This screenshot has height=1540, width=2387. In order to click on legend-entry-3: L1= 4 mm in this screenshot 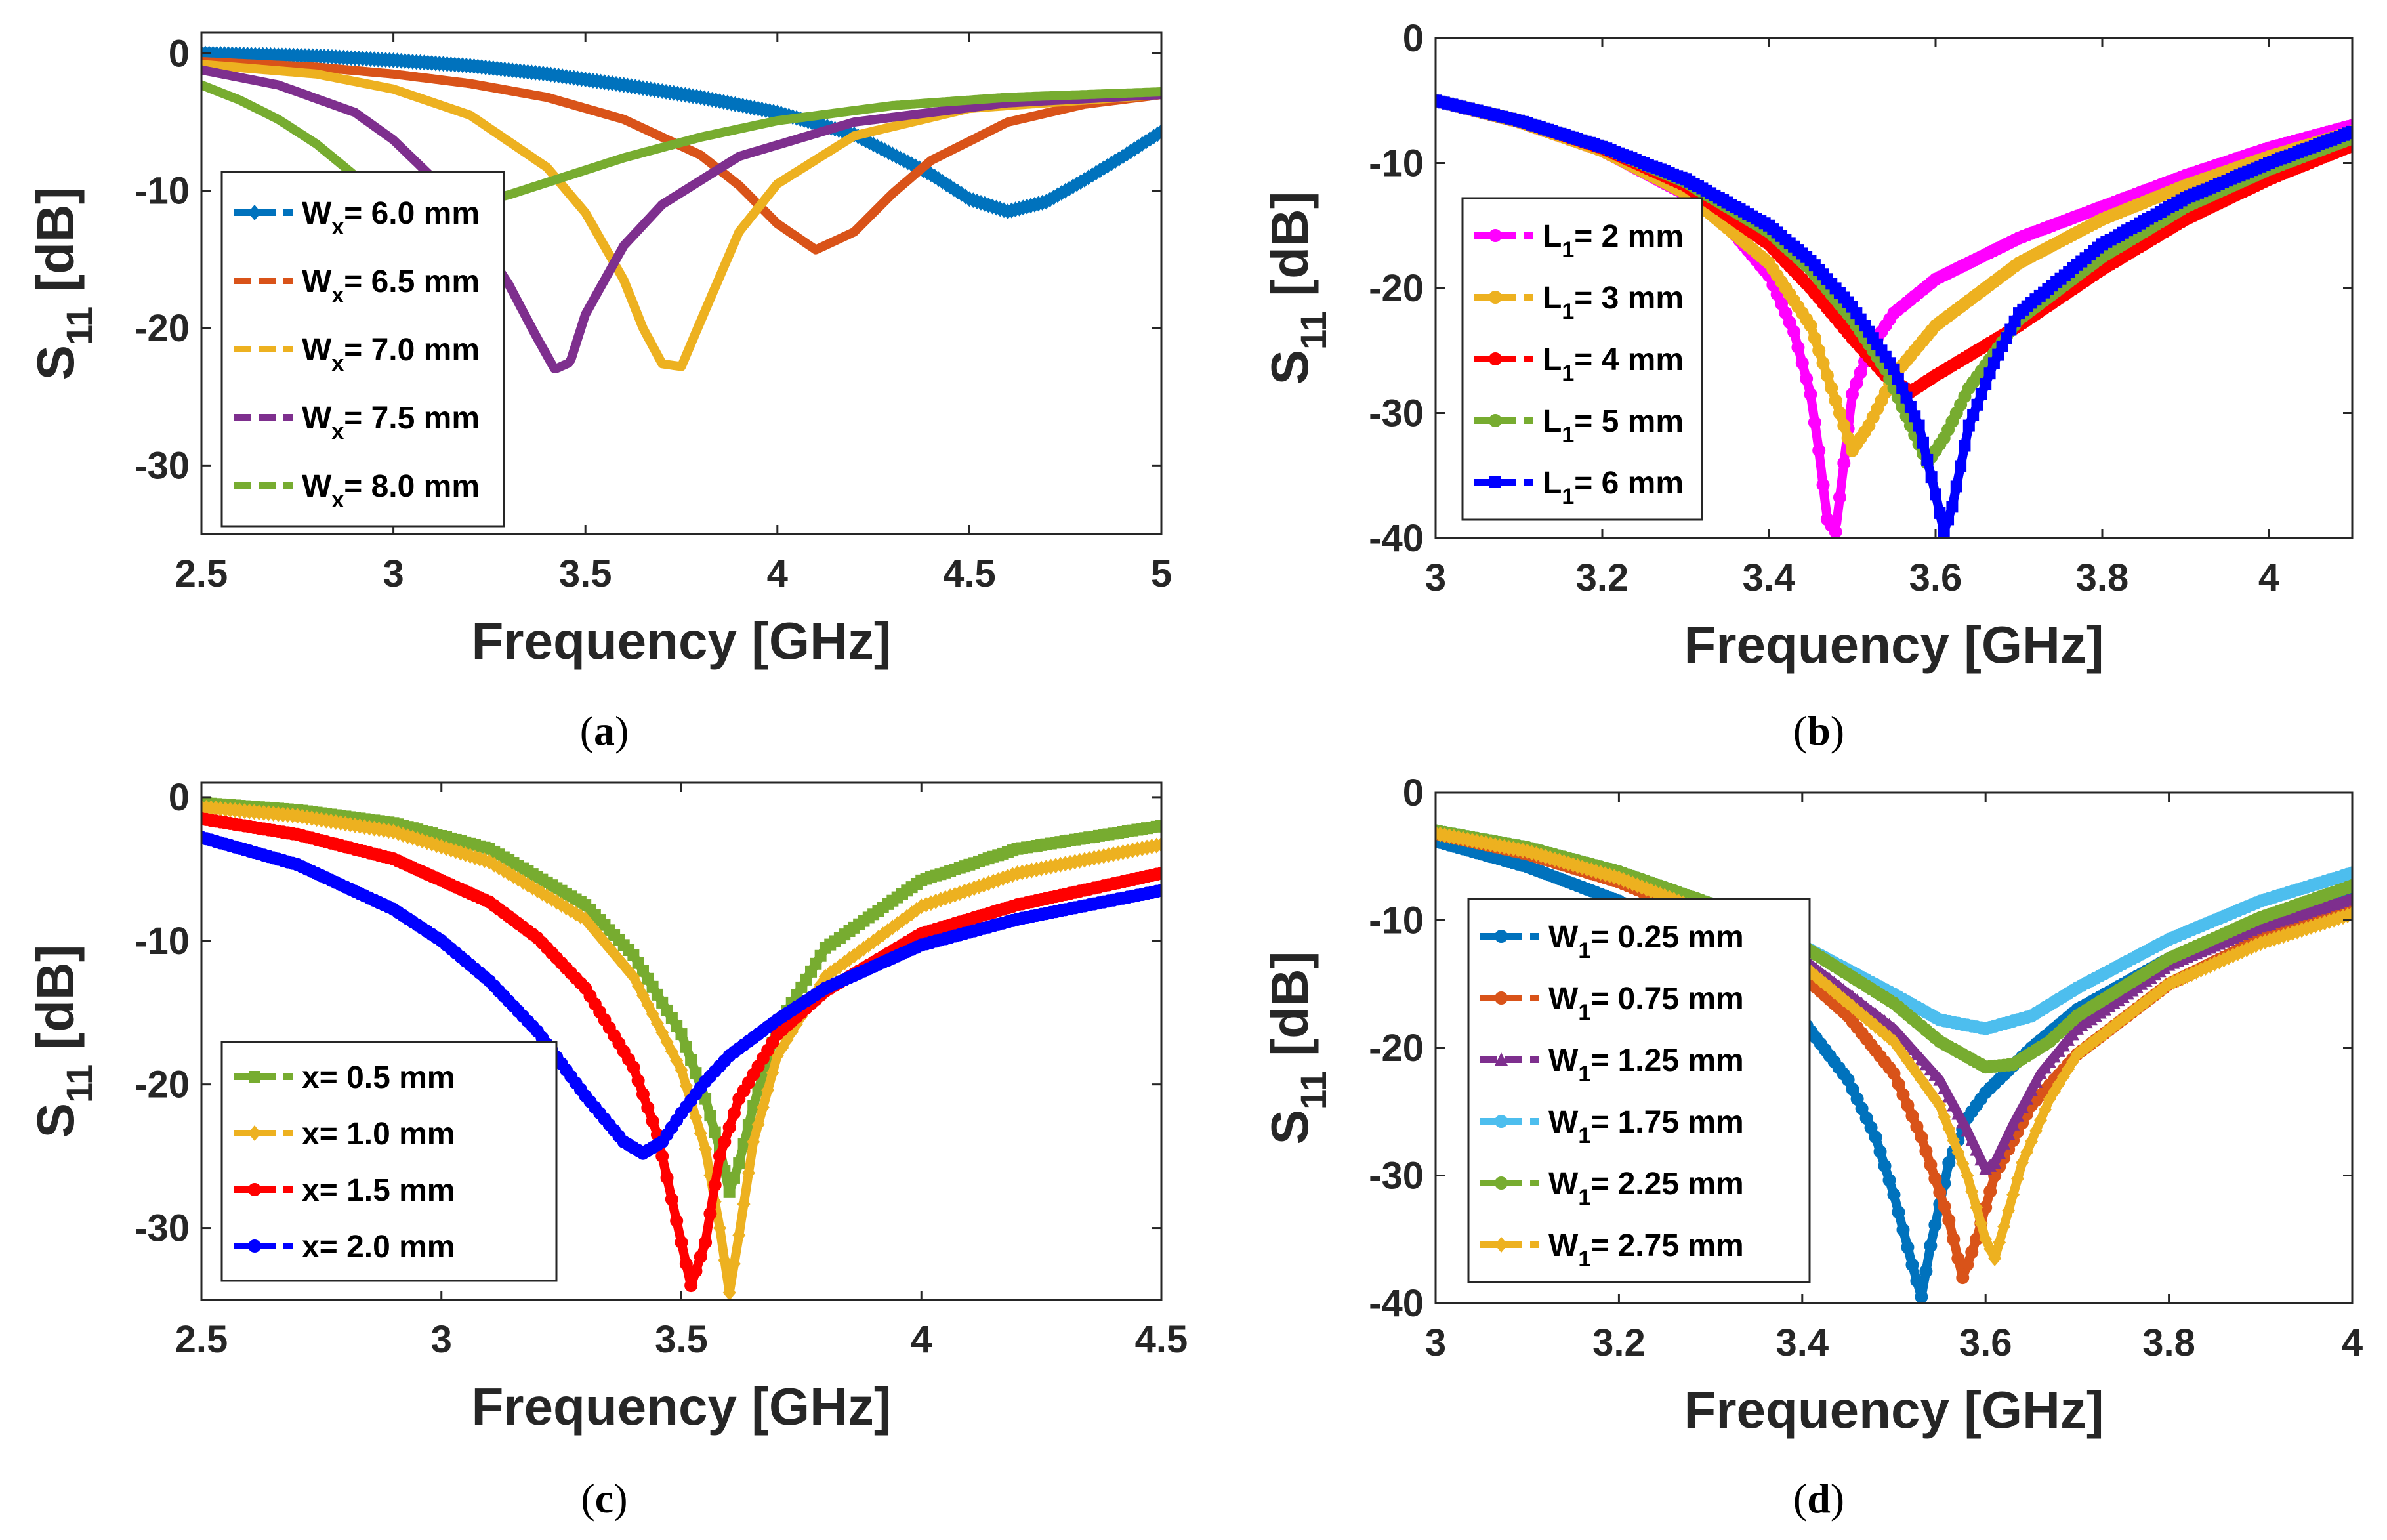, I will do `click(1579, 364)`.